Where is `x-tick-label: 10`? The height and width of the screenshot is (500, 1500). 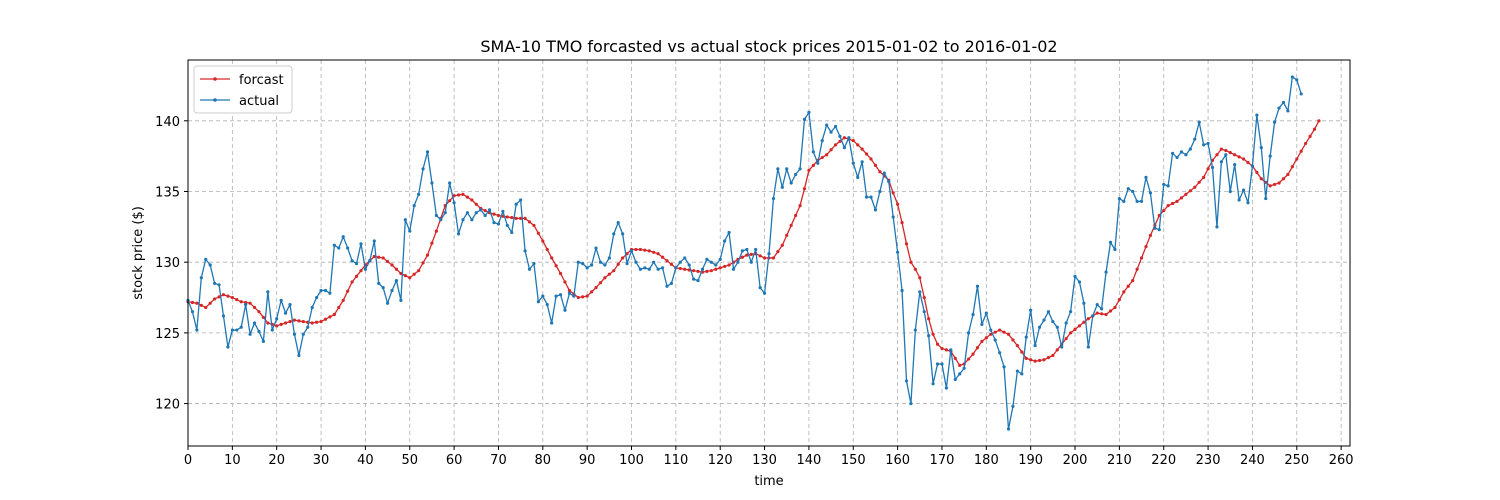 x-tick-label: 10 is located at coordinates (232, 460).